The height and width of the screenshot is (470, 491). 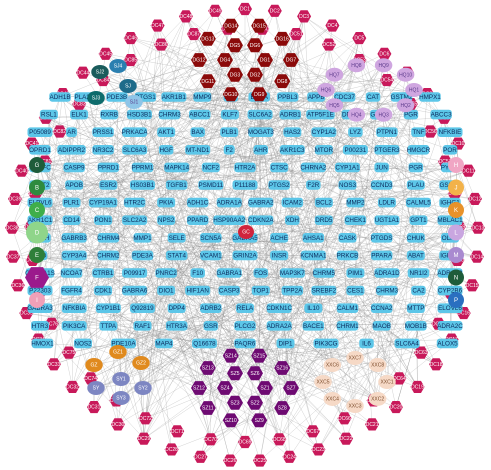 What do you see at coordinates (234, 374) in the screenshot?
I see `node-label: SZ5` at bounding box center [234, 374].